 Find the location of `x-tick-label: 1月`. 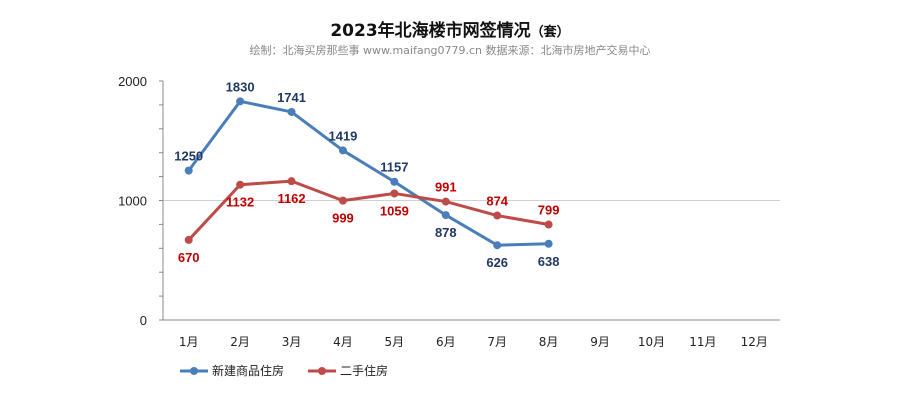

x-tick-label: 1月 is located at coordinates (189, 342).